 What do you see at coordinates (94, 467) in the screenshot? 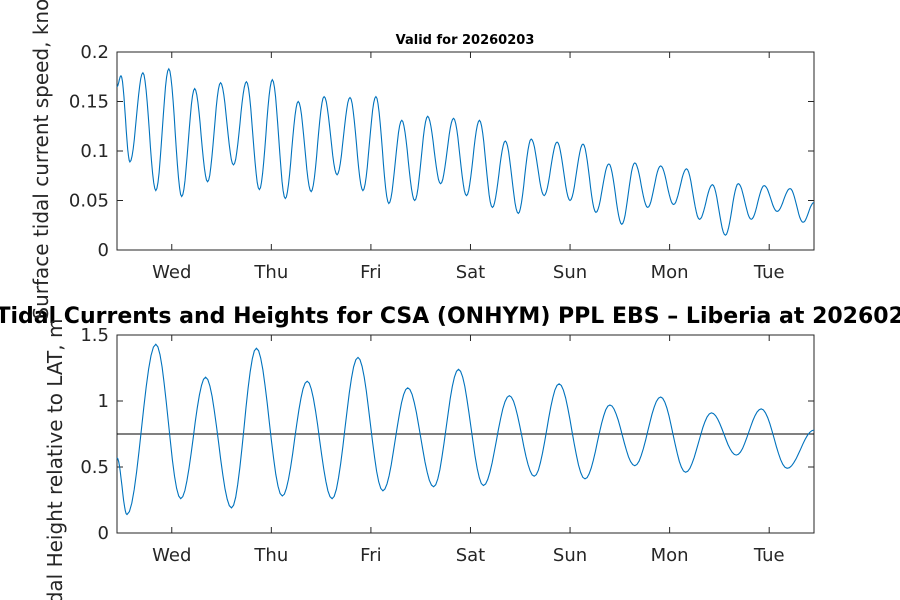
I see `tidal-height-y-tick-label: 0.5` at bounding box center [94, 467].